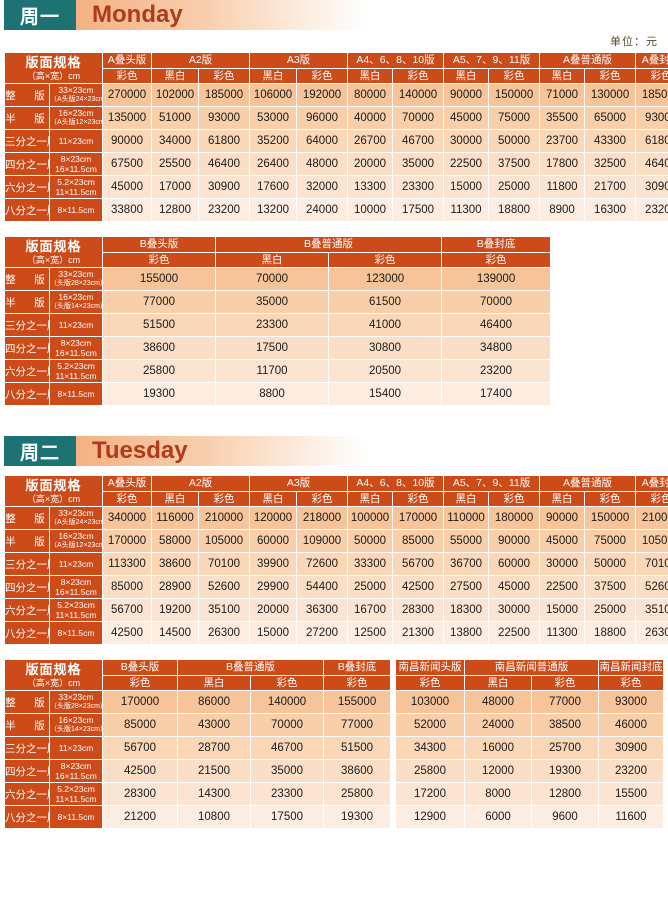  I want to click on rate-cell: 33800, so click(127, 210).